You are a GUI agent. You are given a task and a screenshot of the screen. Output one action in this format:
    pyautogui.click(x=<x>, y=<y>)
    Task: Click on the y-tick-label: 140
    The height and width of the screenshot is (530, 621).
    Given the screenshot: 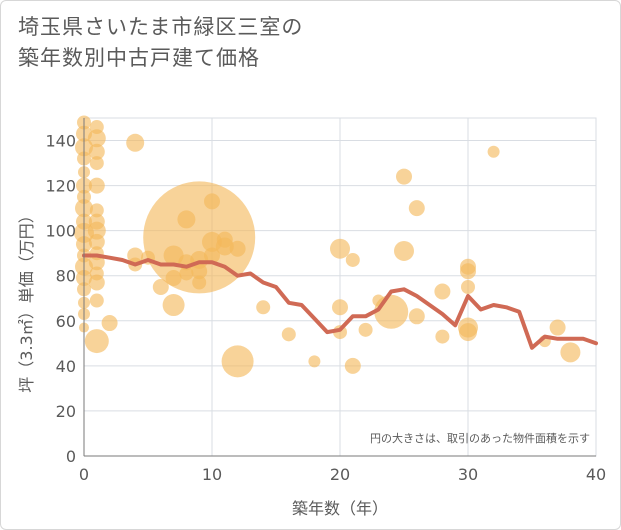 What is the action you would take?
    pyautogui.click(x=60, y=141)
    